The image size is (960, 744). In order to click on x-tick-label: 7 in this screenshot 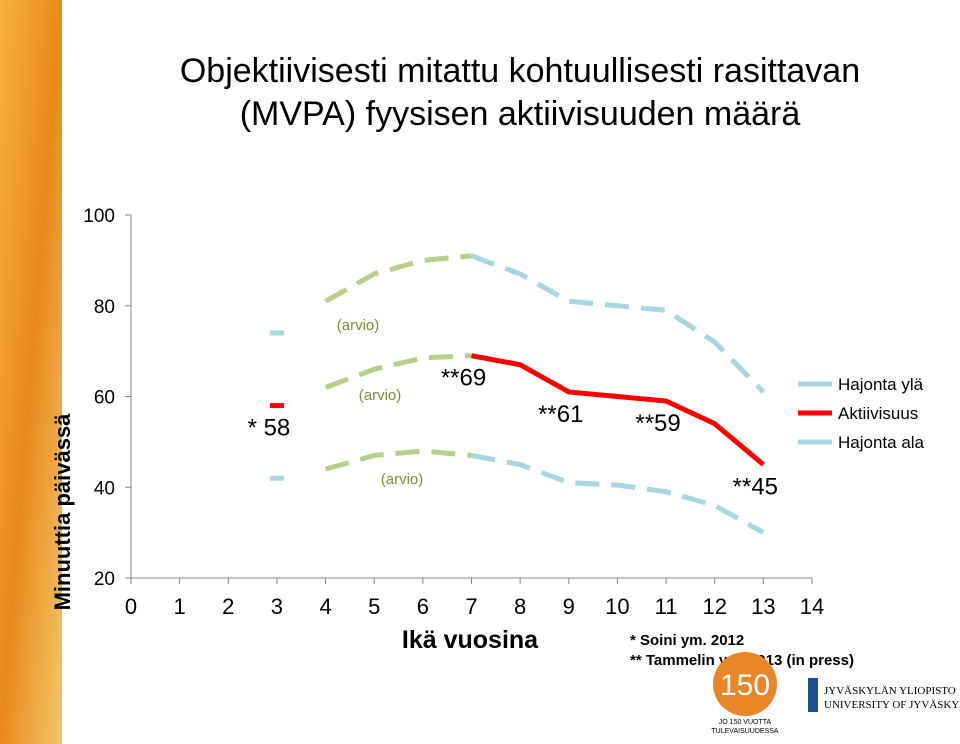, I will do `click(471, 606)`.